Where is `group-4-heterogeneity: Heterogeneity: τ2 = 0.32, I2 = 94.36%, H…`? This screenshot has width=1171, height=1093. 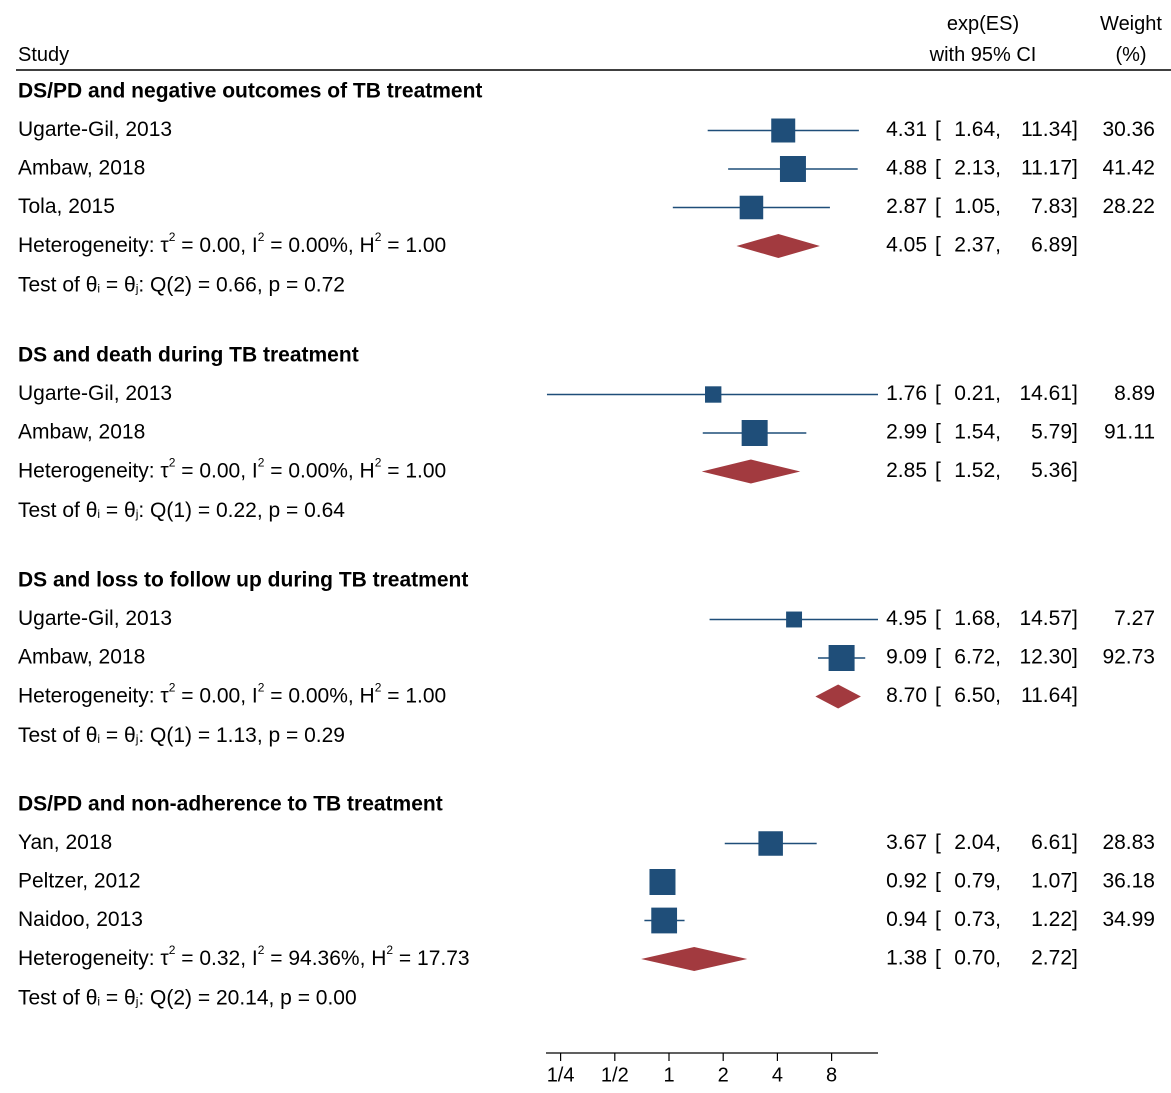 group-4-heterogeneity: Heterogeneity: τ2 = 0.32, I2 = 94.36%, H… is located at coordinates (244, 956).